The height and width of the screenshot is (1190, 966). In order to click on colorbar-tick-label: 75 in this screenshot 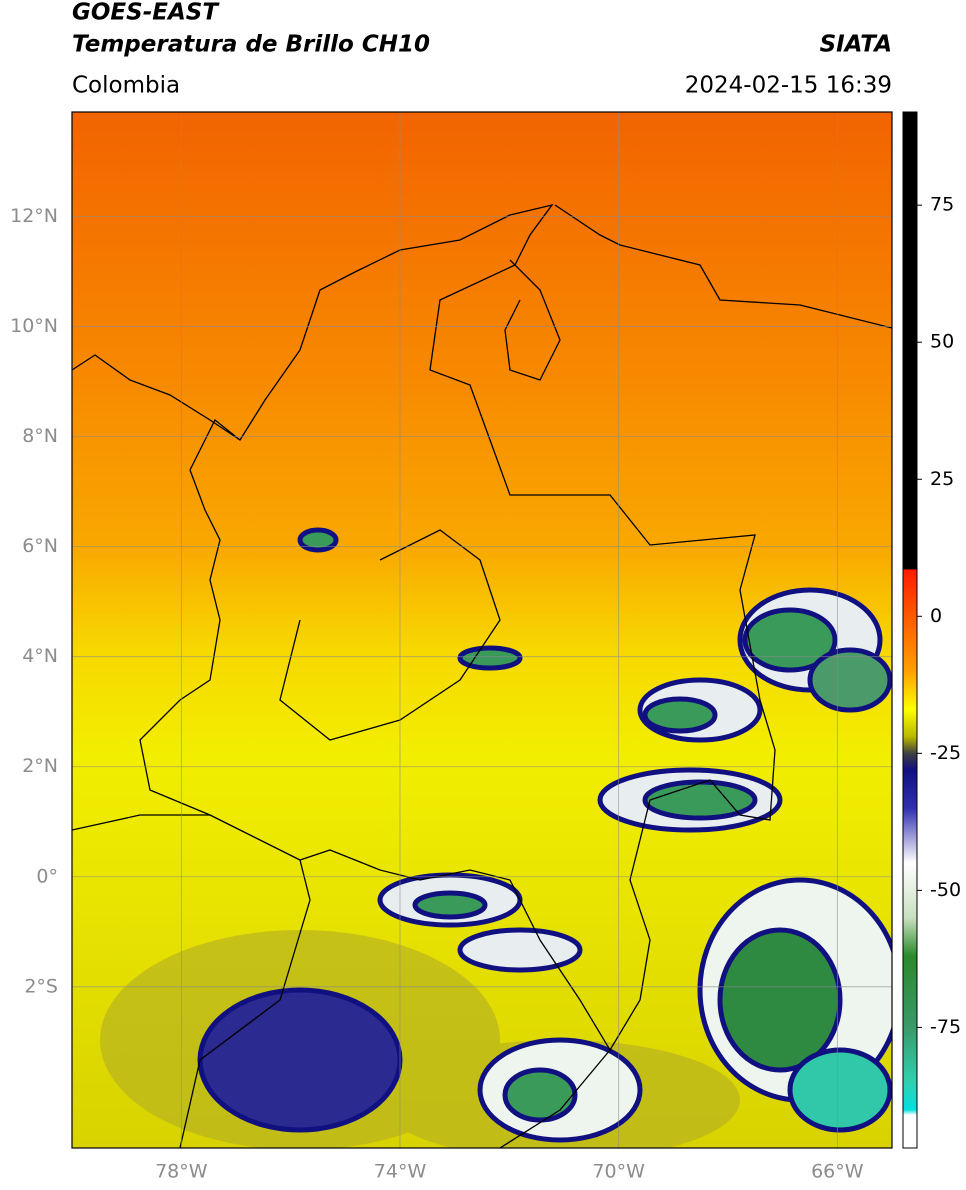, I will do `click(942, 205)`.